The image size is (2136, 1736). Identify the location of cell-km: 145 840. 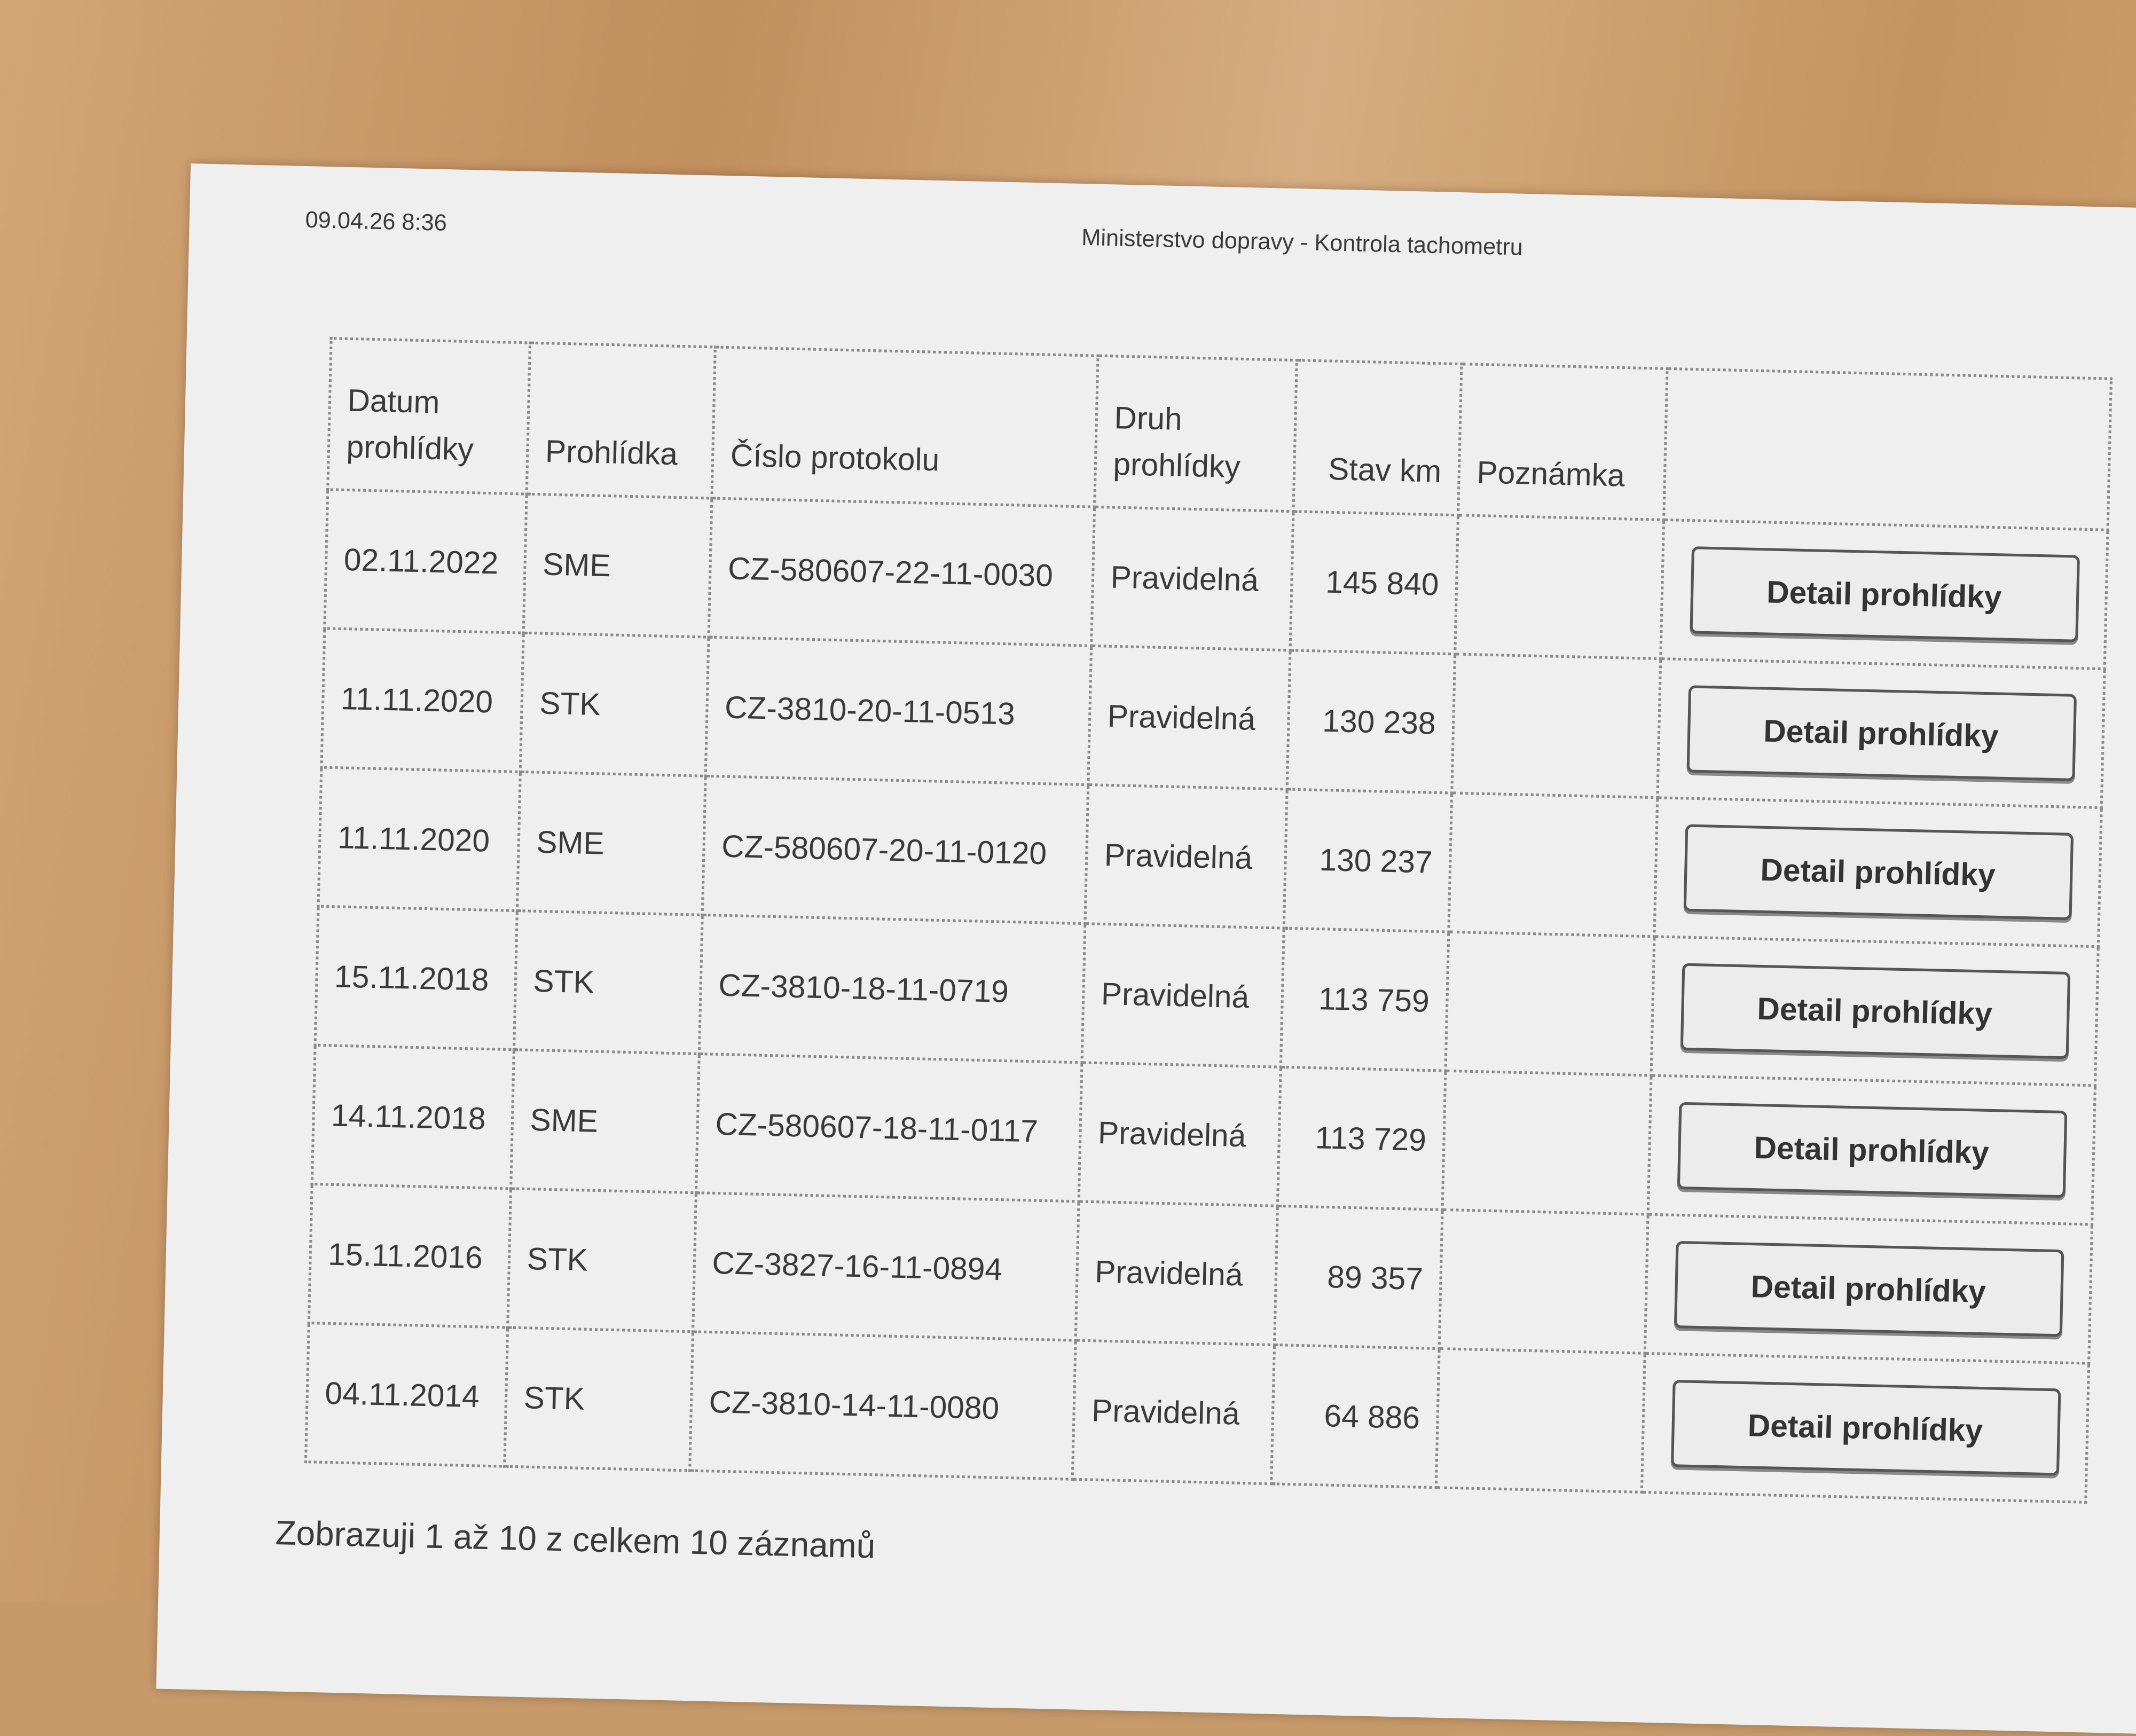
(1374, 582).